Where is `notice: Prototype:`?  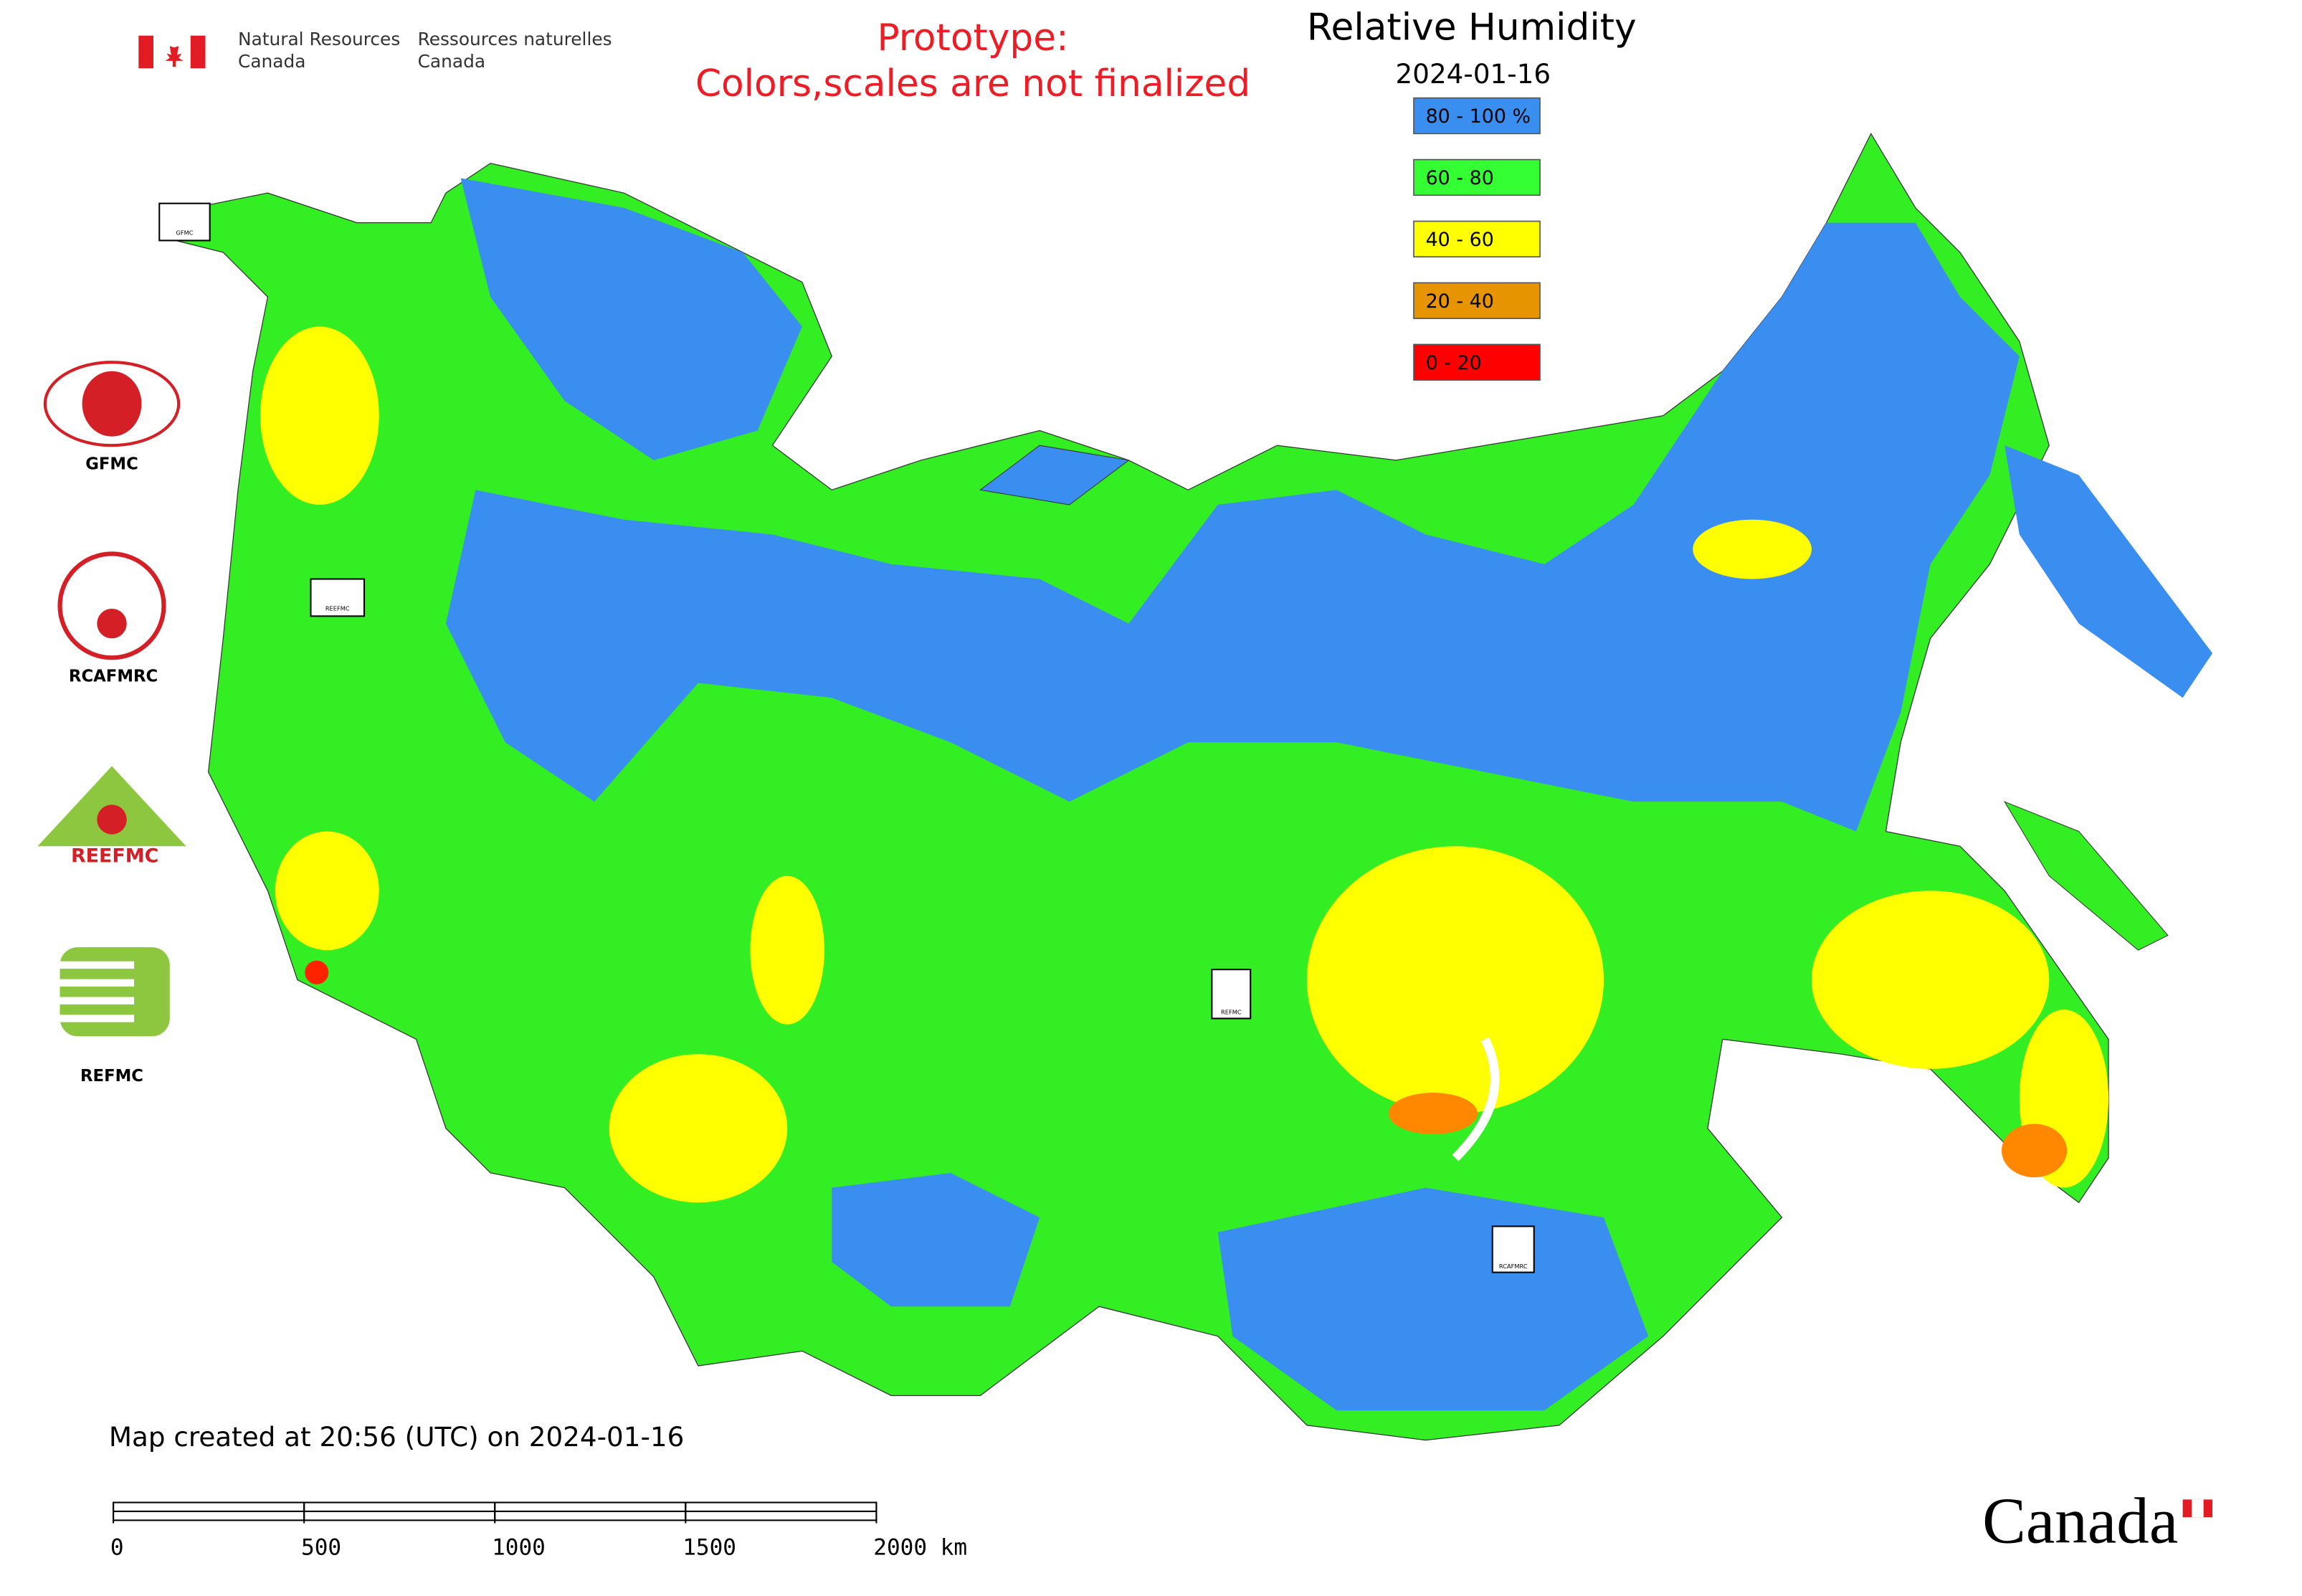 notice: Prototype: is located at coordinates (973, 38).